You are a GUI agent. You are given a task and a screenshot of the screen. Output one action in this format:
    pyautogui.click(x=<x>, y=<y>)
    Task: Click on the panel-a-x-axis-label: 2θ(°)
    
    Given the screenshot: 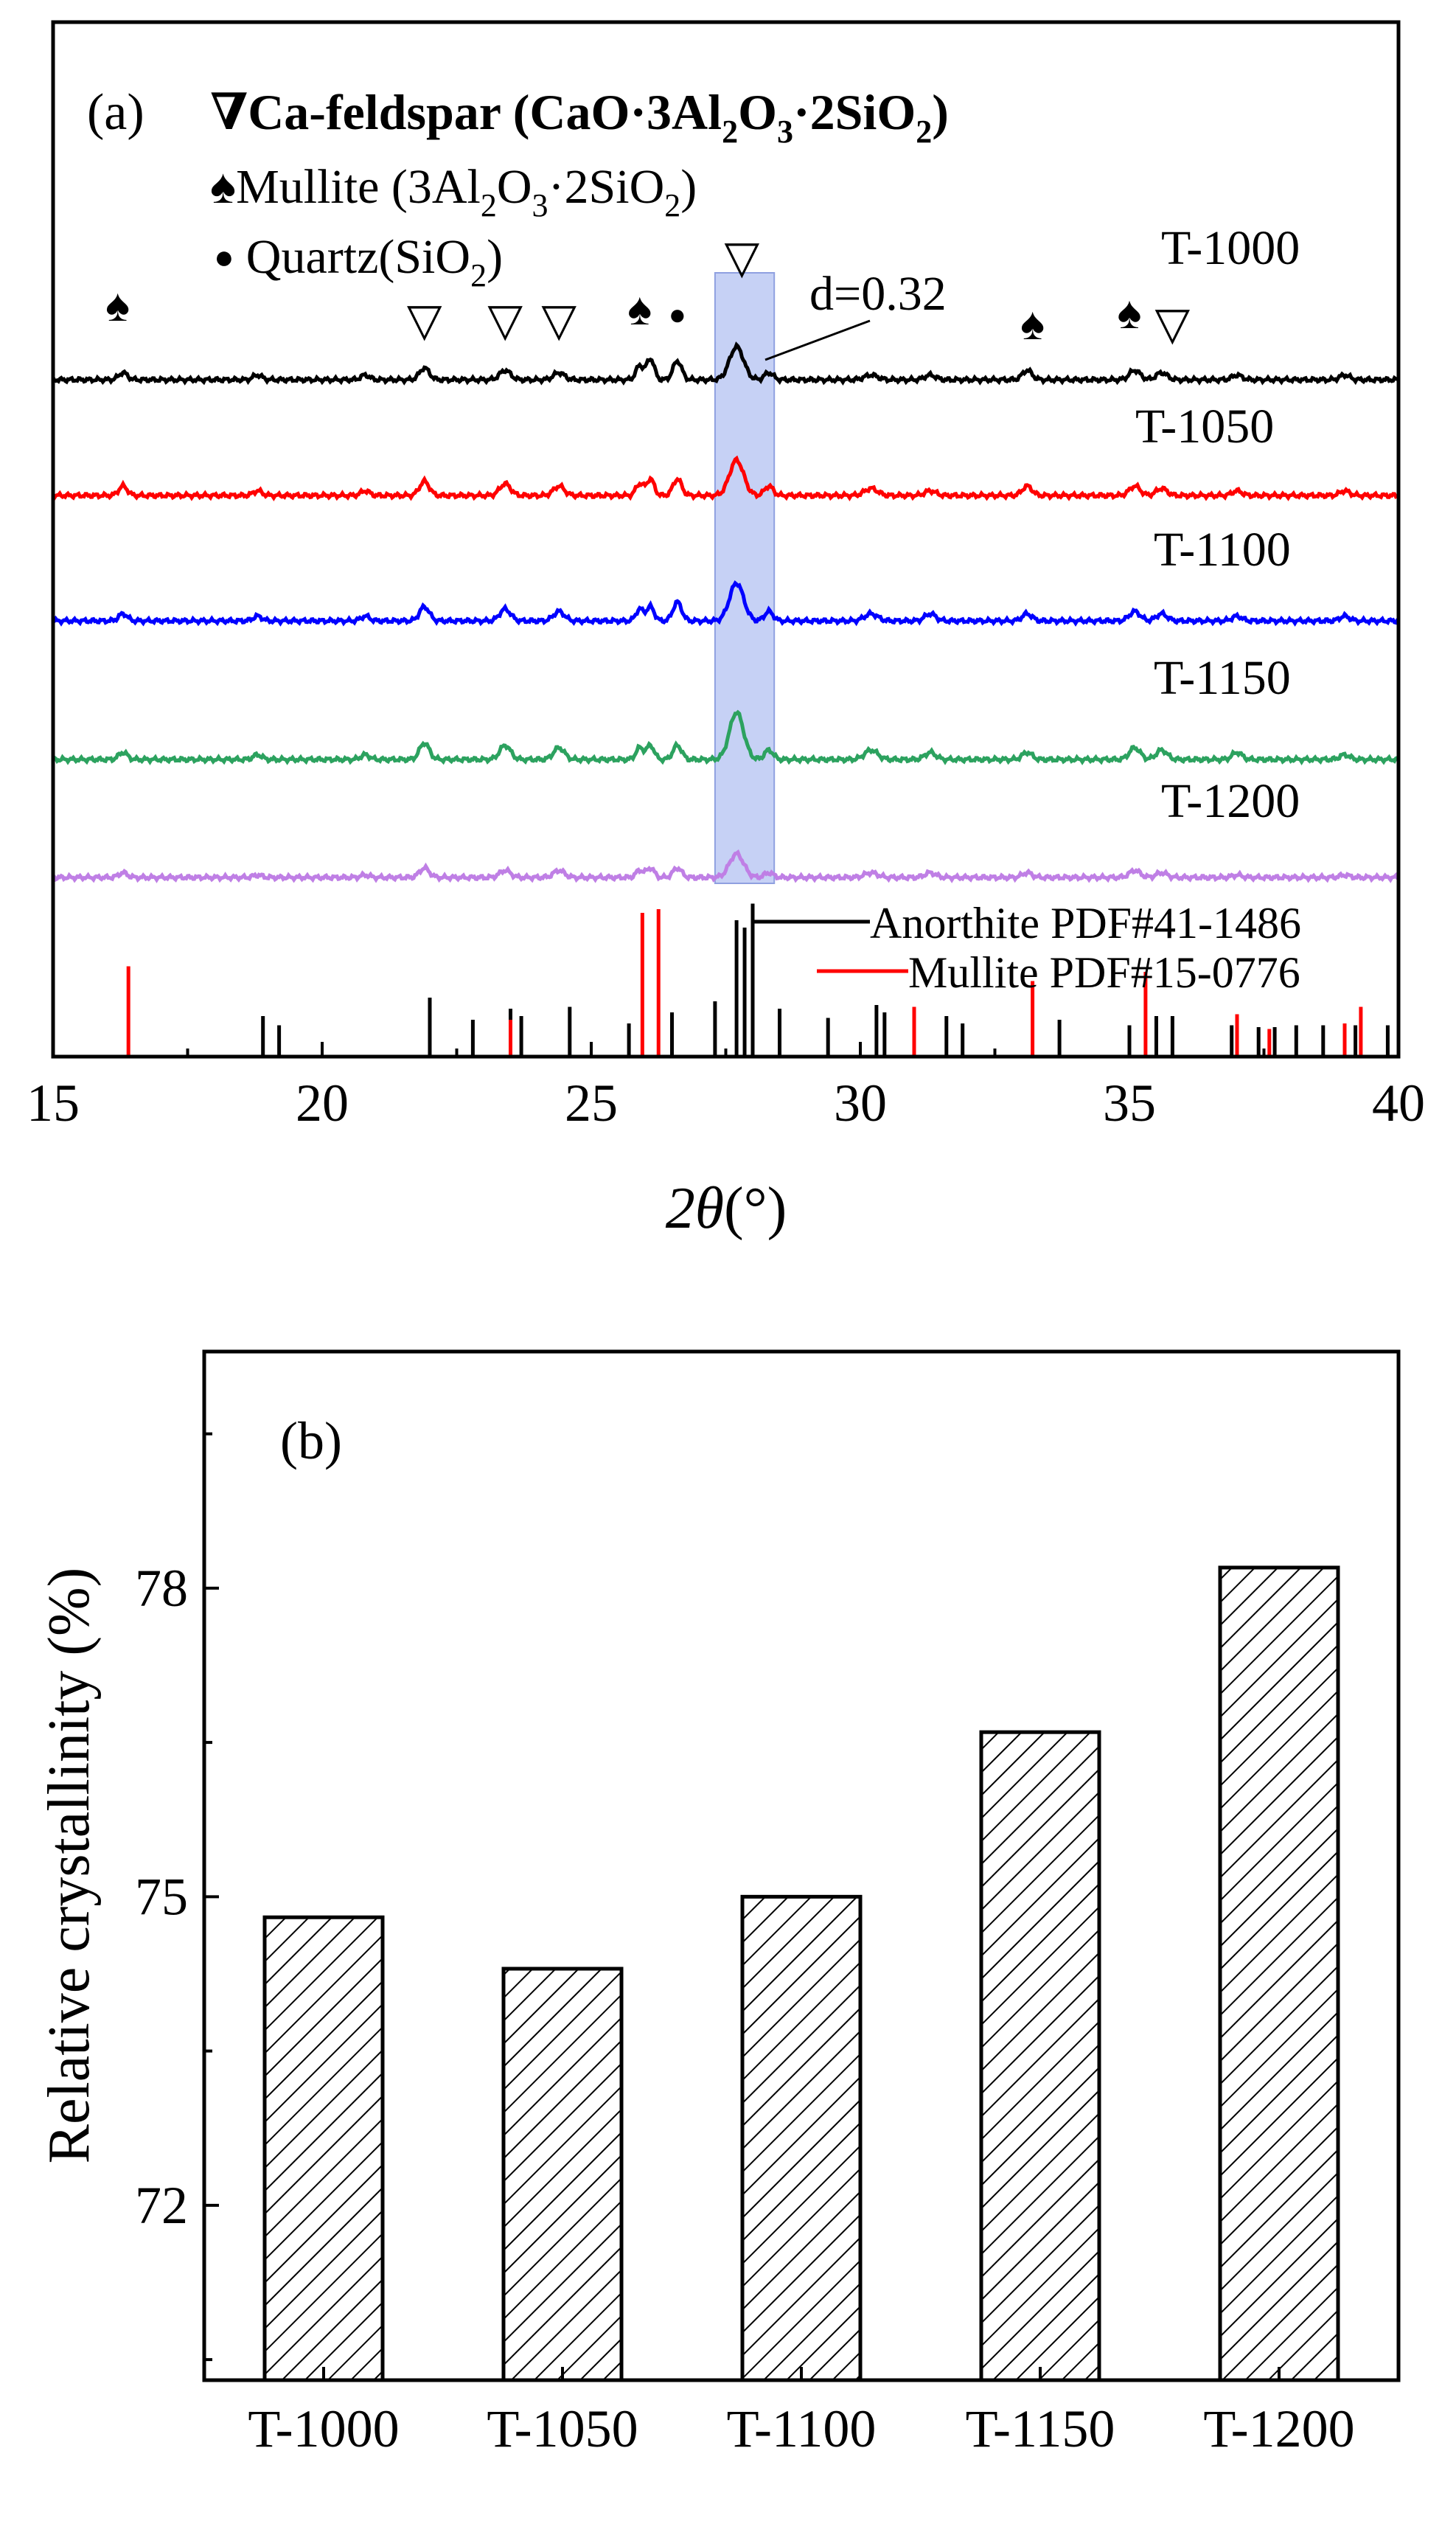 What is the action you would take?
    pyautogui.click(x=726, y=1209)
    